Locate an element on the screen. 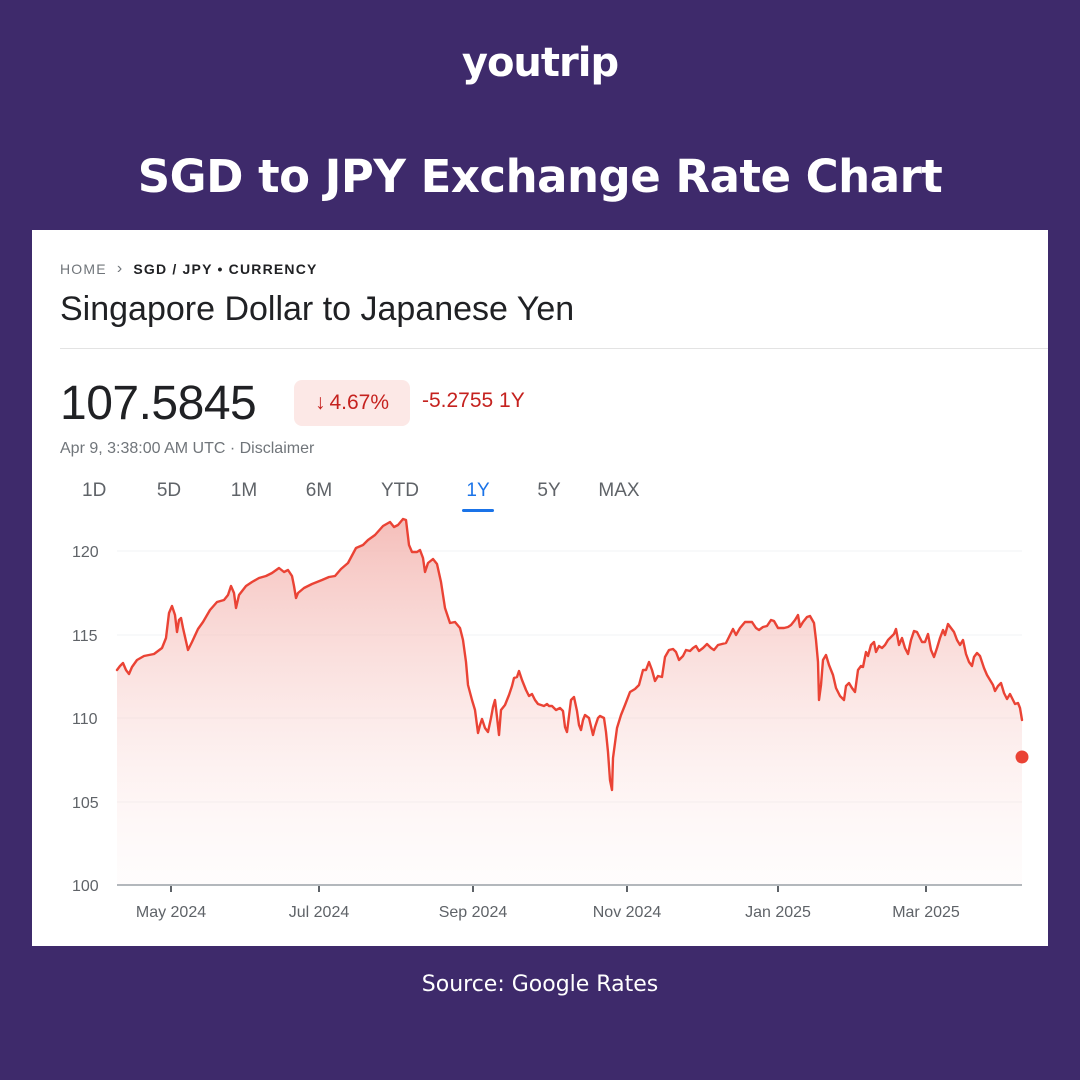 The image size is (1080, 1080). x-tick-nov-2024: Nov 2024 is located at coordinates (627, 912).